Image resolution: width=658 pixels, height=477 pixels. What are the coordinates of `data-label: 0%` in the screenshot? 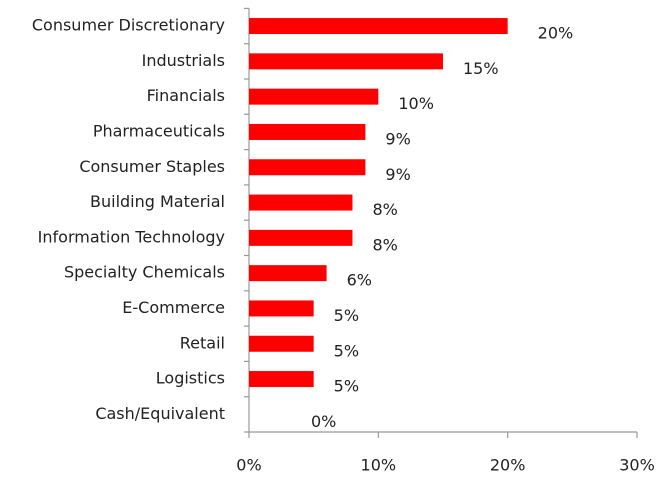 It's located at (323, 421).